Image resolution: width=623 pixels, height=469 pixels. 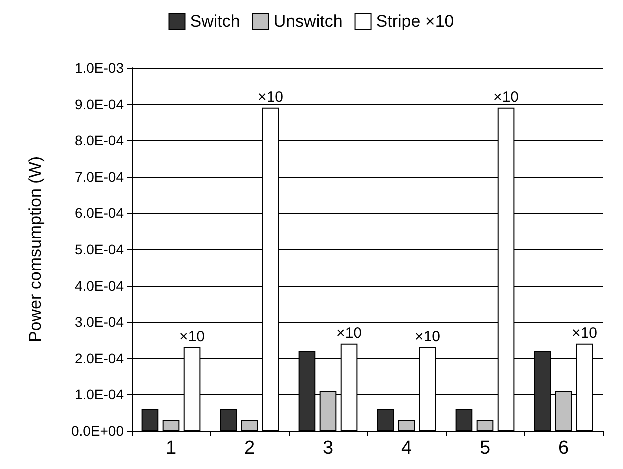 What do you see at coordinates (564, 448) in the screenshot?
I see `x-tick-label: 6` at bounding box center [564, 448].